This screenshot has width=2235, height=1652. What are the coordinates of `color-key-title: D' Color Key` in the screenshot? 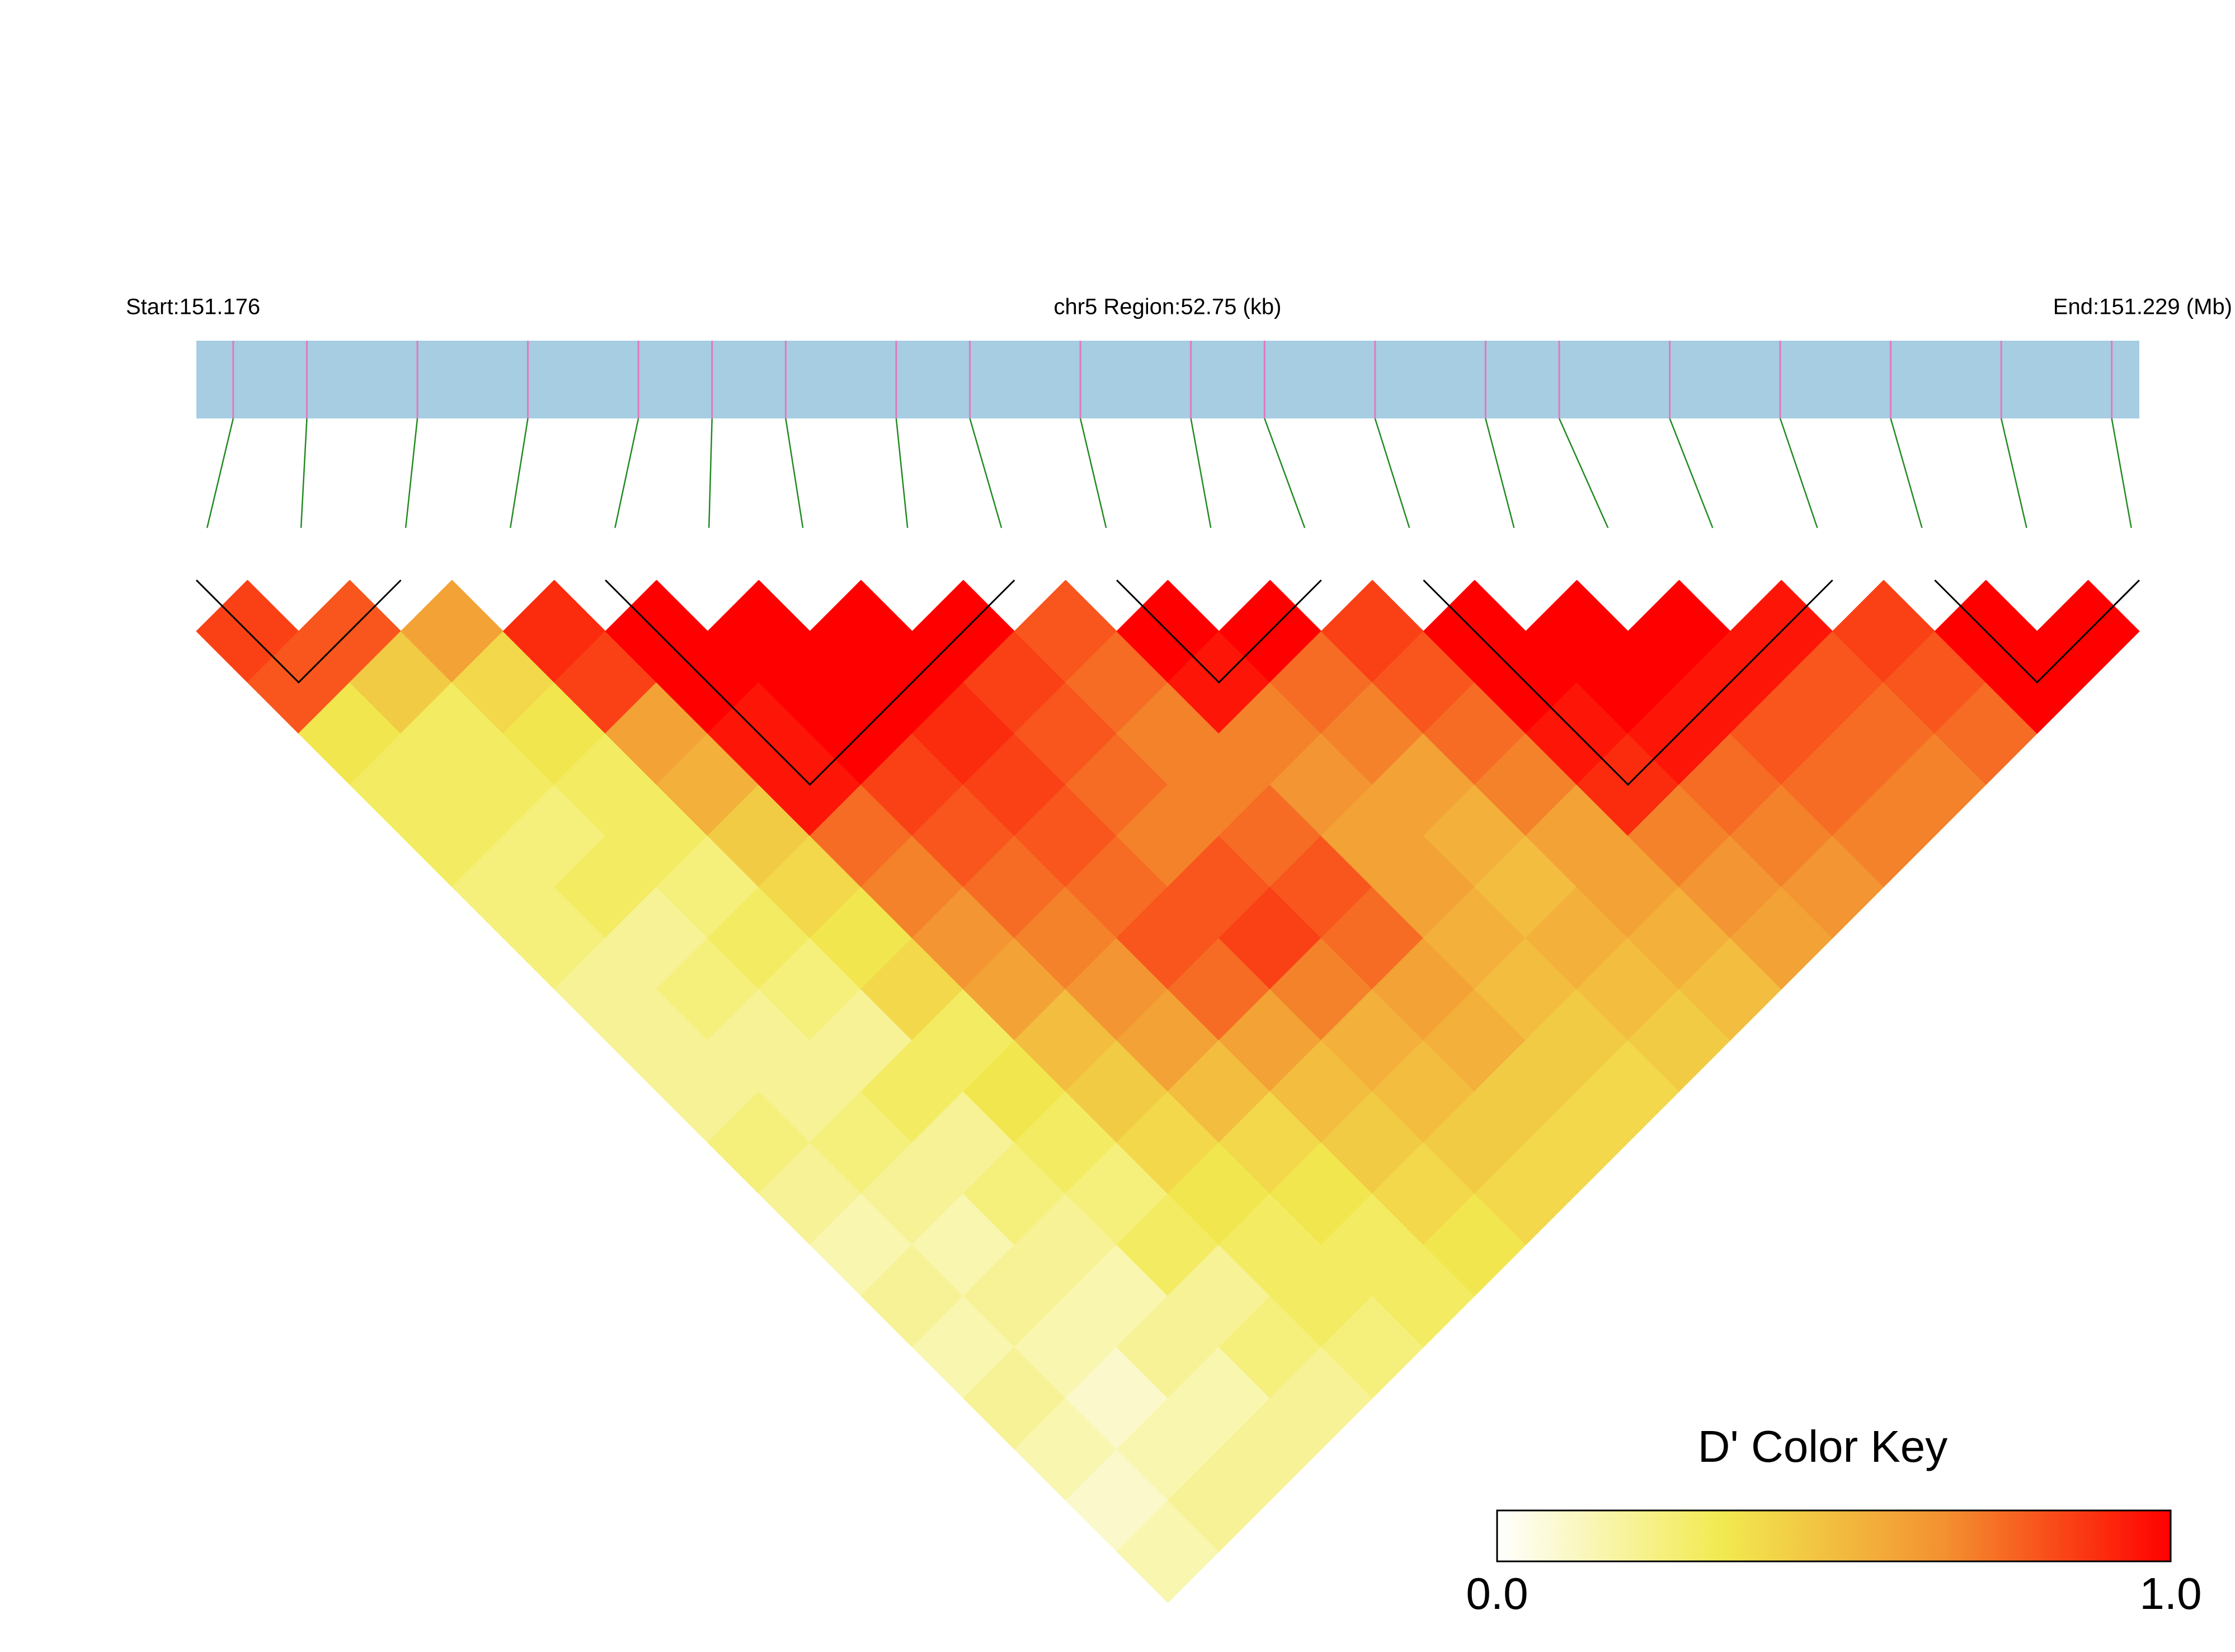 It's located at (1823, 1446).